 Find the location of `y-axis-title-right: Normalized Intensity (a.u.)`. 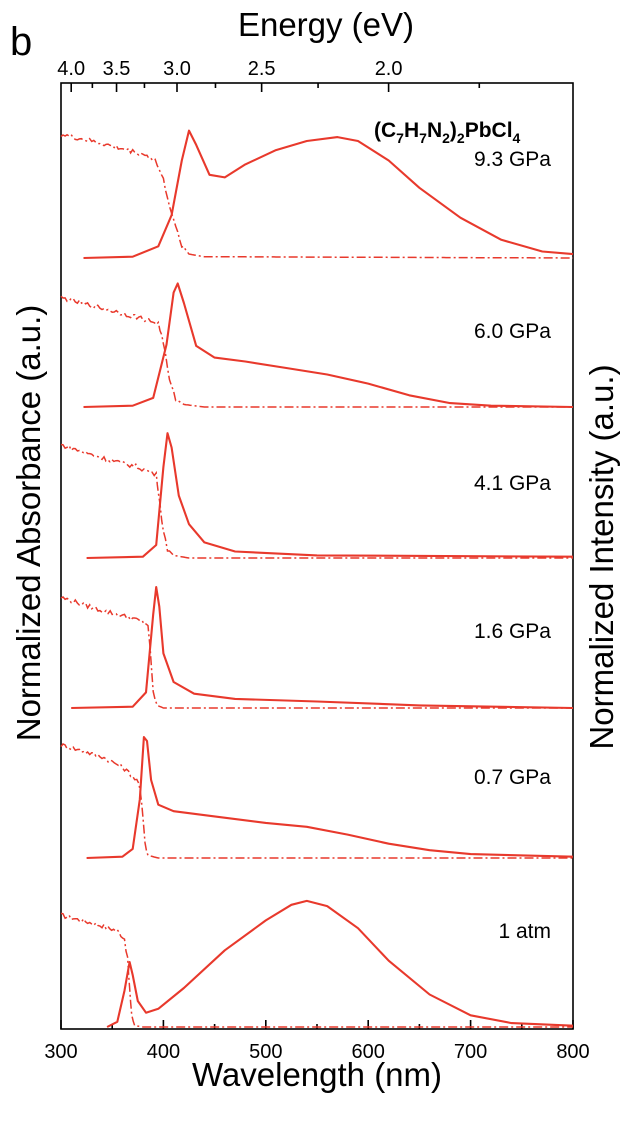

y-axis-title-right: Normalized Intensity (a.u.) is located at coordinates (601, 556).